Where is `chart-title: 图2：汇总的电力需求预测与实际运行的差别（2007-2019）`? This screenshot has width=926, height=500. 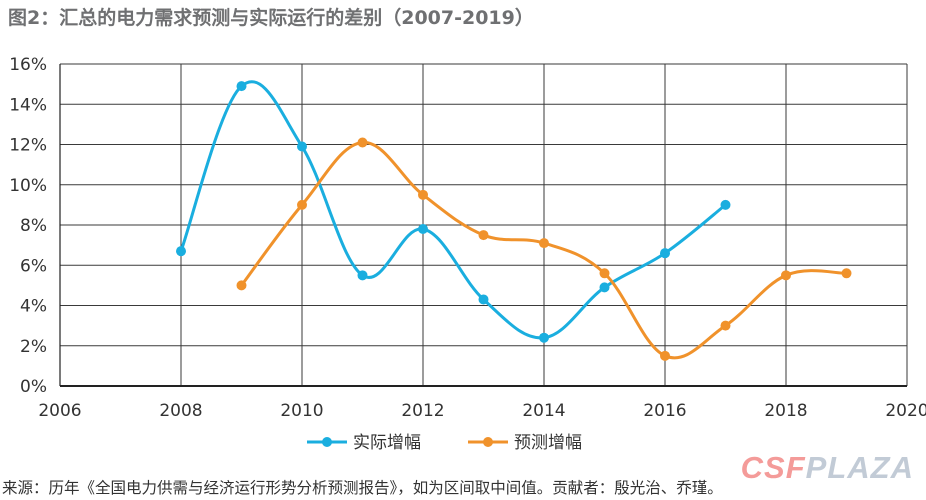 chart-title: 图2：汇总的电力需求预测与实际运行的差别（2007-2019） is located at coordinates (271, 18).